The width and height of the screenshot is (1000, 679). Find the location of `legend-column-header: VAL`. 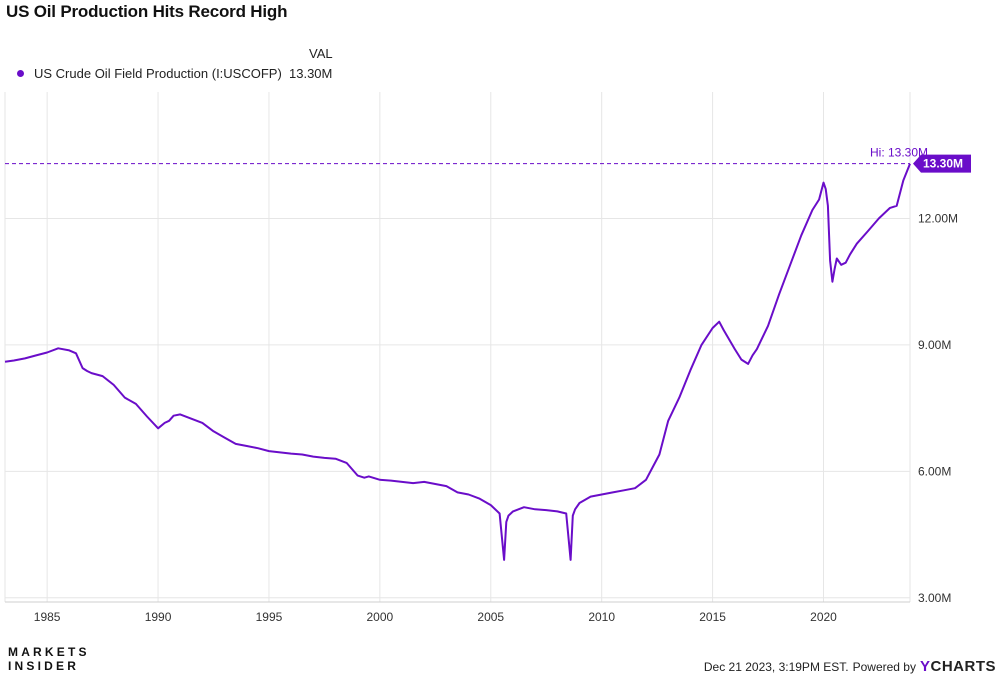

legend-column-header: VAL is located at coordinates (321, 53).